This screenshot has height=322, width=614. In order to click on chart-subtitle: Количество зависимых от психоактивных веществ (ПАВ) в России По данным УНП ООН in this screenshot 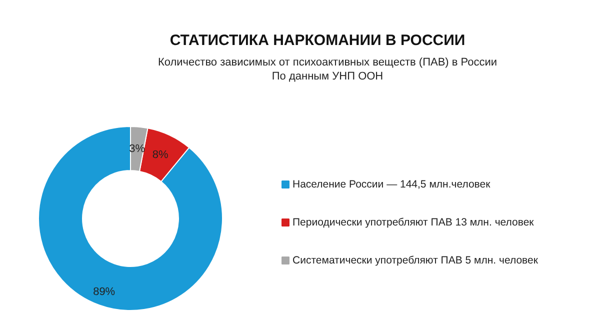, I will do `click(328, 69)`.